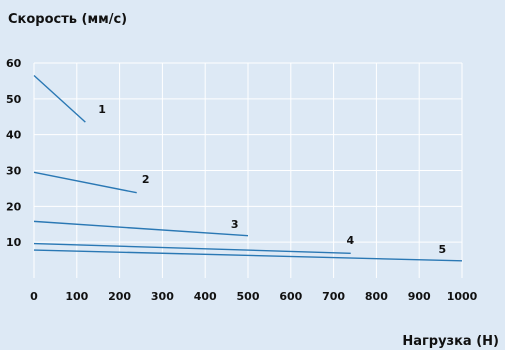 This screenshot has width=505, height=350. I want to click on y-tick-label-1: 20, so click(14, 206).